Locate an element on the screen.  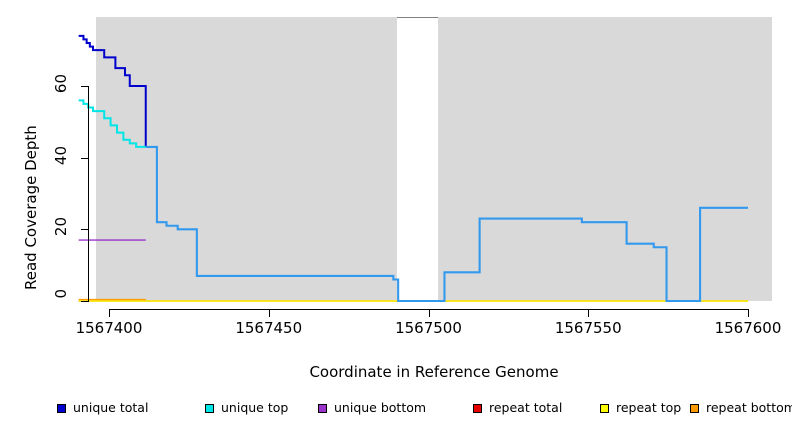
legend-item-repeat-bottom: repeat bottom is located at coordinates (741, 408).